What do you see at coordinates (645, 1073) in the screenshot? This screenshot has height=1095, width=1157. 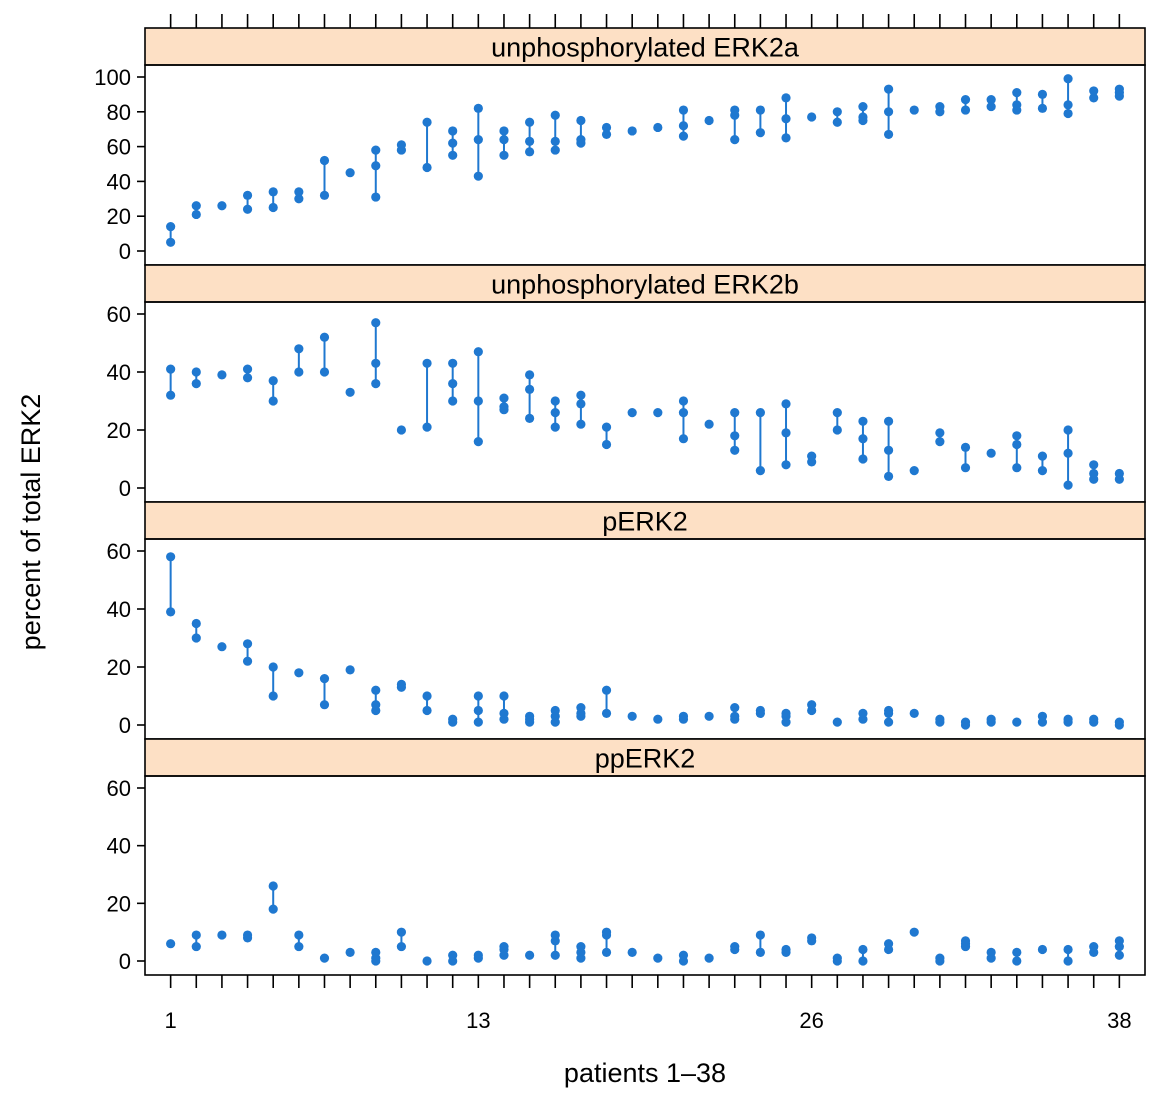 I see `x-axis-label: patients 1–38` at bounding box center [645, 1073].